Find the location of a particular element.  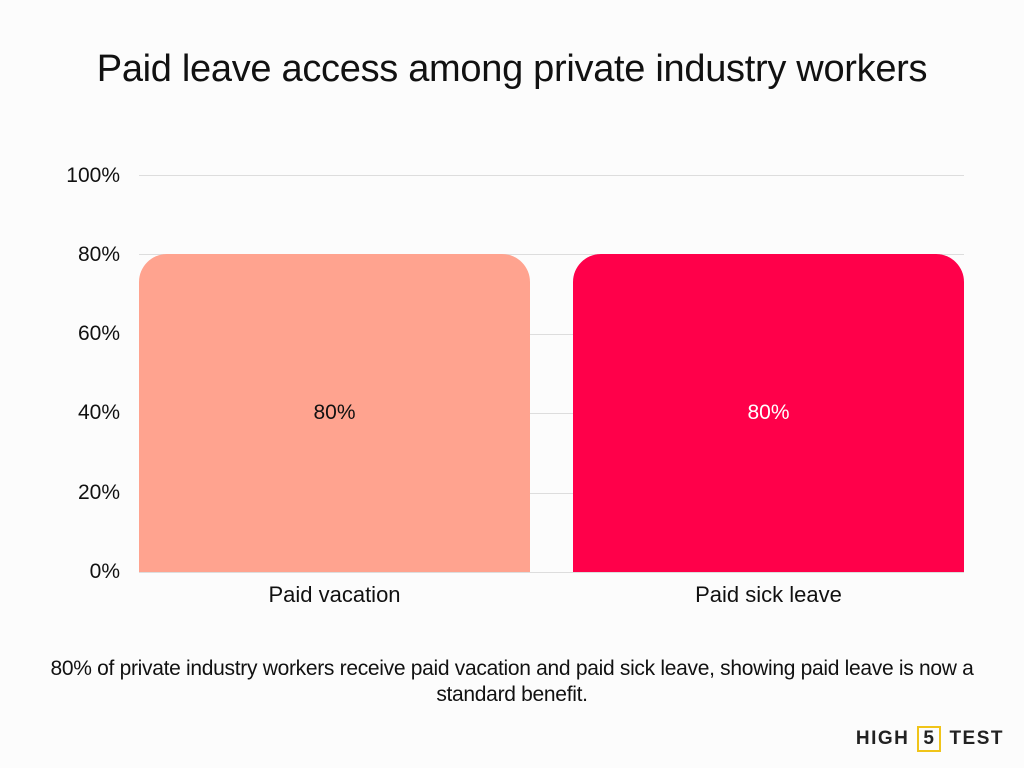

brand-logo: HIGH 5 TEST is located at coordinates (930, 739).